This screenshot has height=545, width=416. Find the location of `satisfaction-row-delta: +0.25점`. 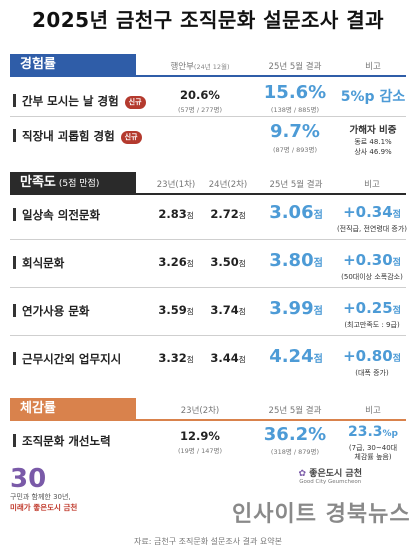

satisfaction-row-delta: +0.25점 is located at coordinates (372, 308).